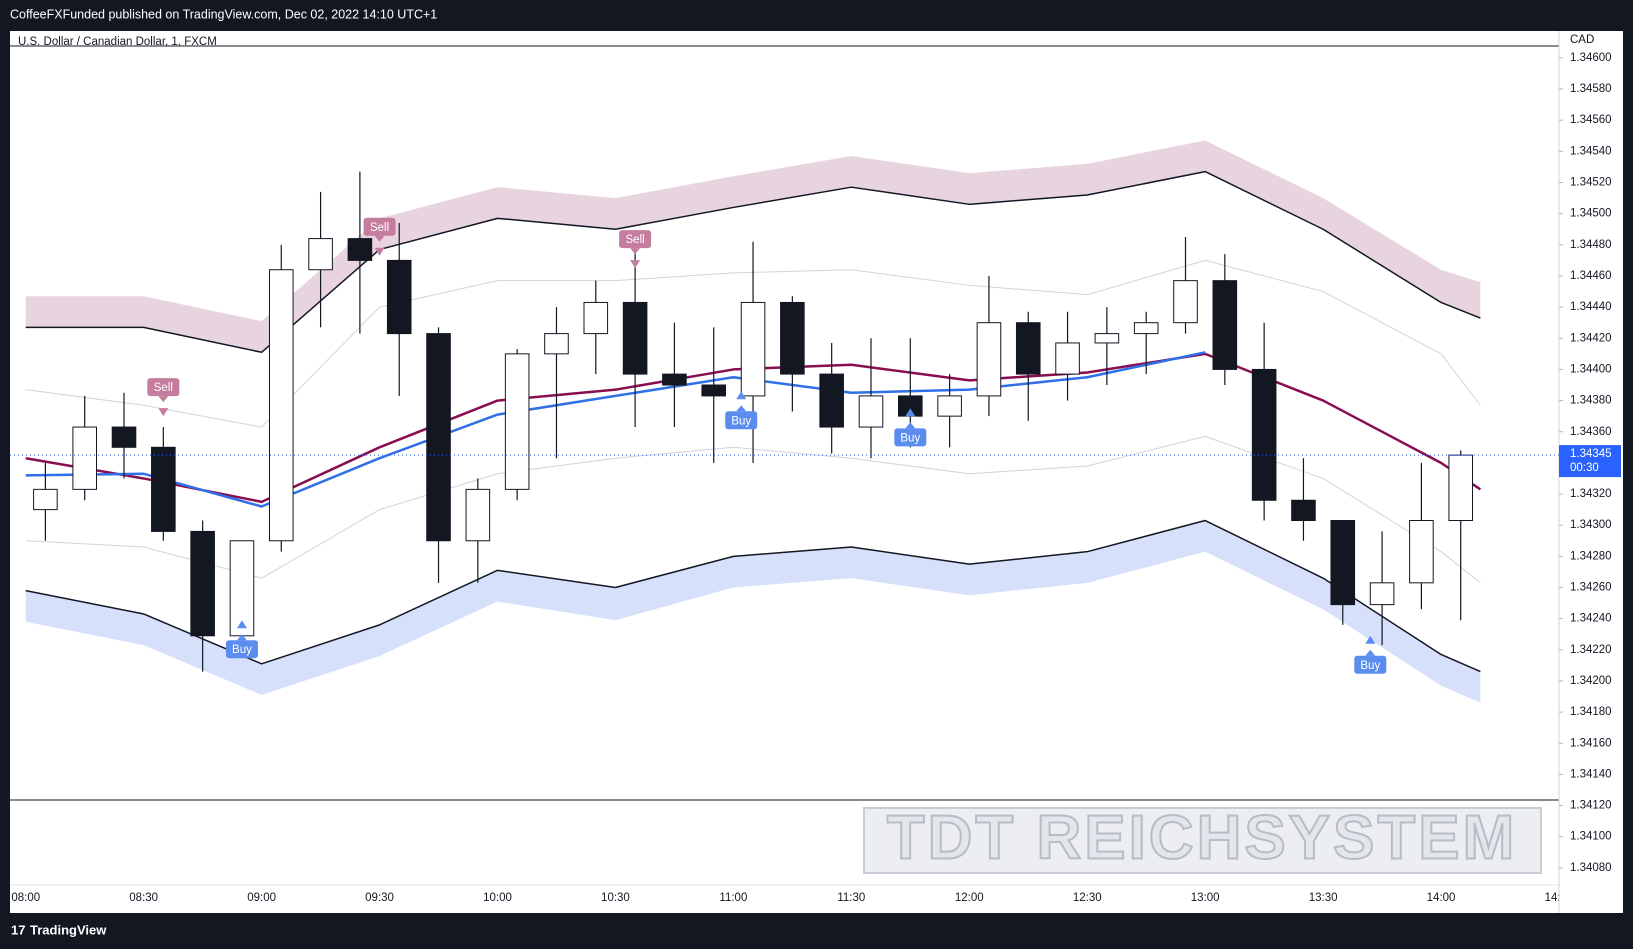 The width and height of the screenshot is (1633, 949). What do you see at coordinates (1591, 276) in the screenshot?
I see `y-tick-label: 1.34460` at bounding box center [1591, 276].